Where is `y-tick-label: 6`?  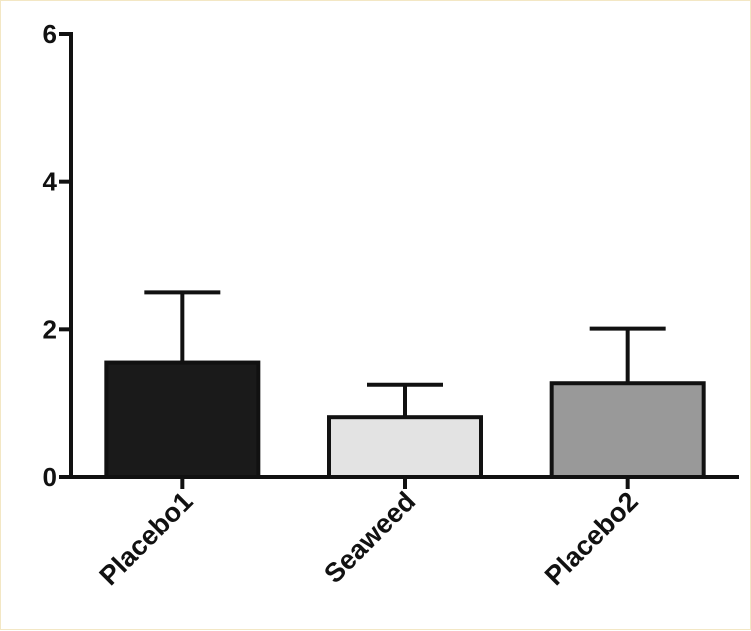 y-tick-label: 6 is located at coordinates (50, 34).